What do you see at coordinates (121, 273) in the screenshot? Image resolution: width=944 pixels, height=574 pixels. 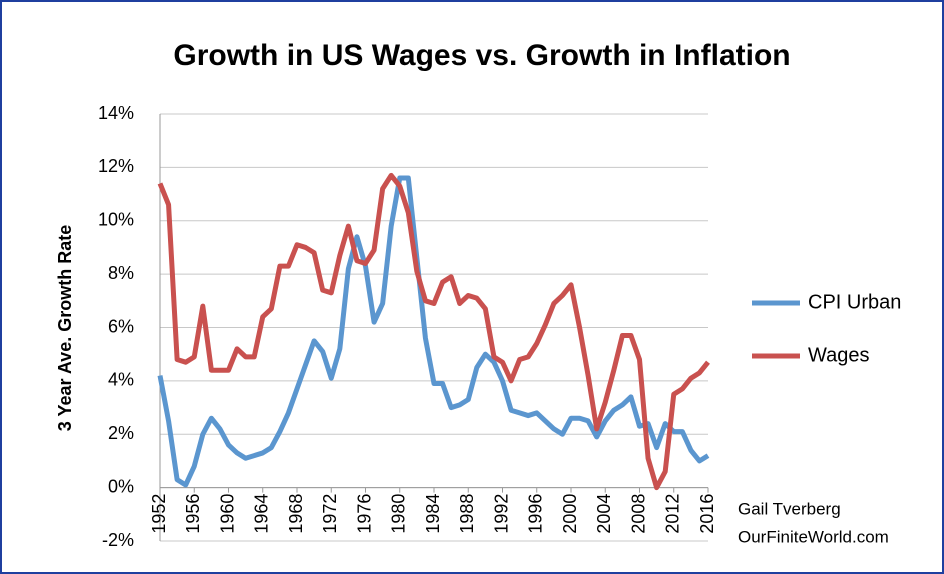 I see `y-tick-label: 8%` at bounding box center [121, 273].